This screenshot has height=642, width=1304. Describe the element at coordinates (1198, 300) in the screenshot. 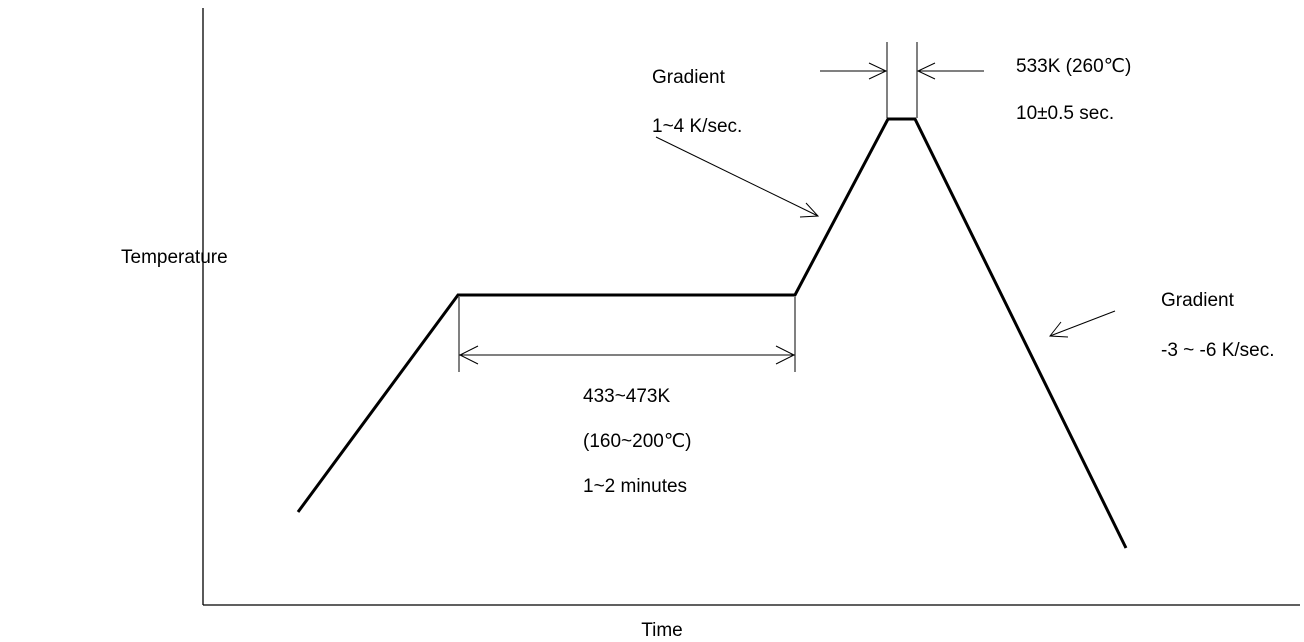

I see `cooling-gradient-title: Gradient` at that location.